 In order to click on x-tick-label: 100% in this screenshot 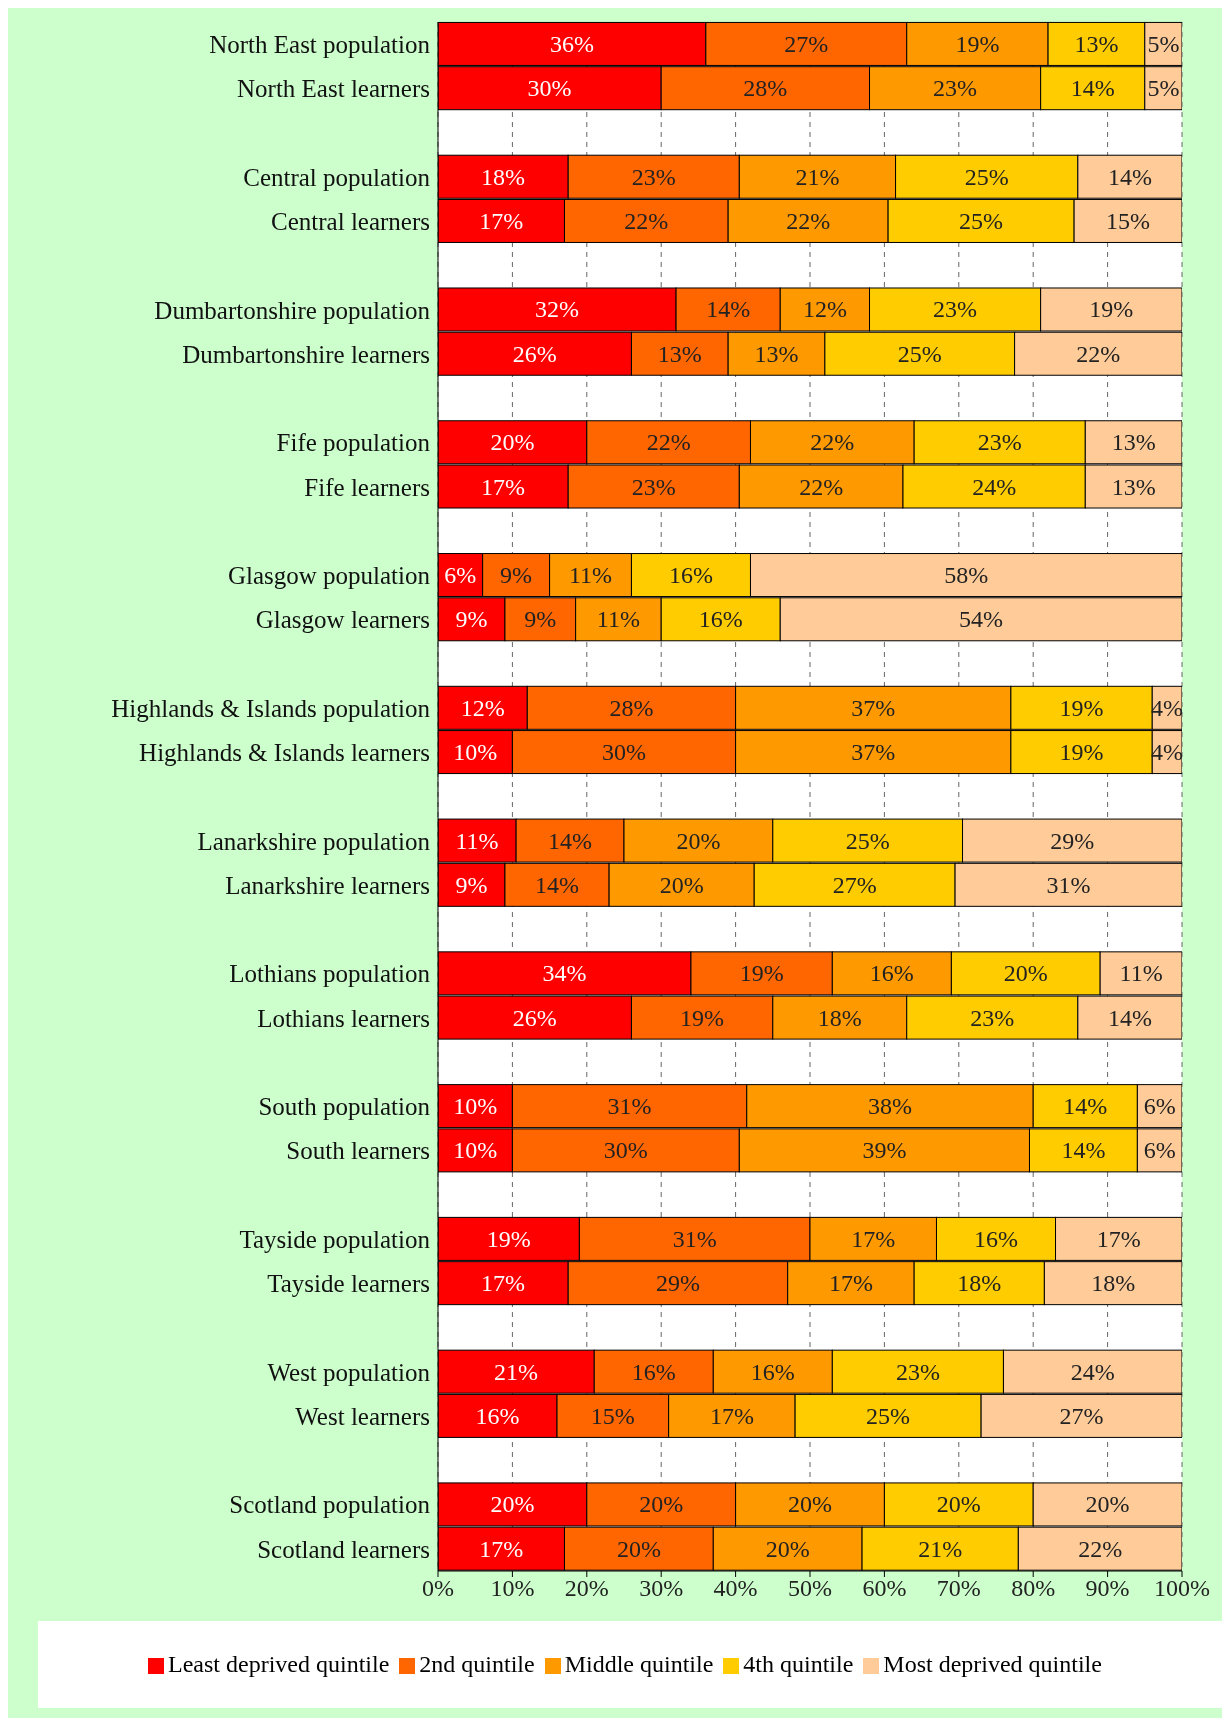, I will do `click(1182, 1588)`.